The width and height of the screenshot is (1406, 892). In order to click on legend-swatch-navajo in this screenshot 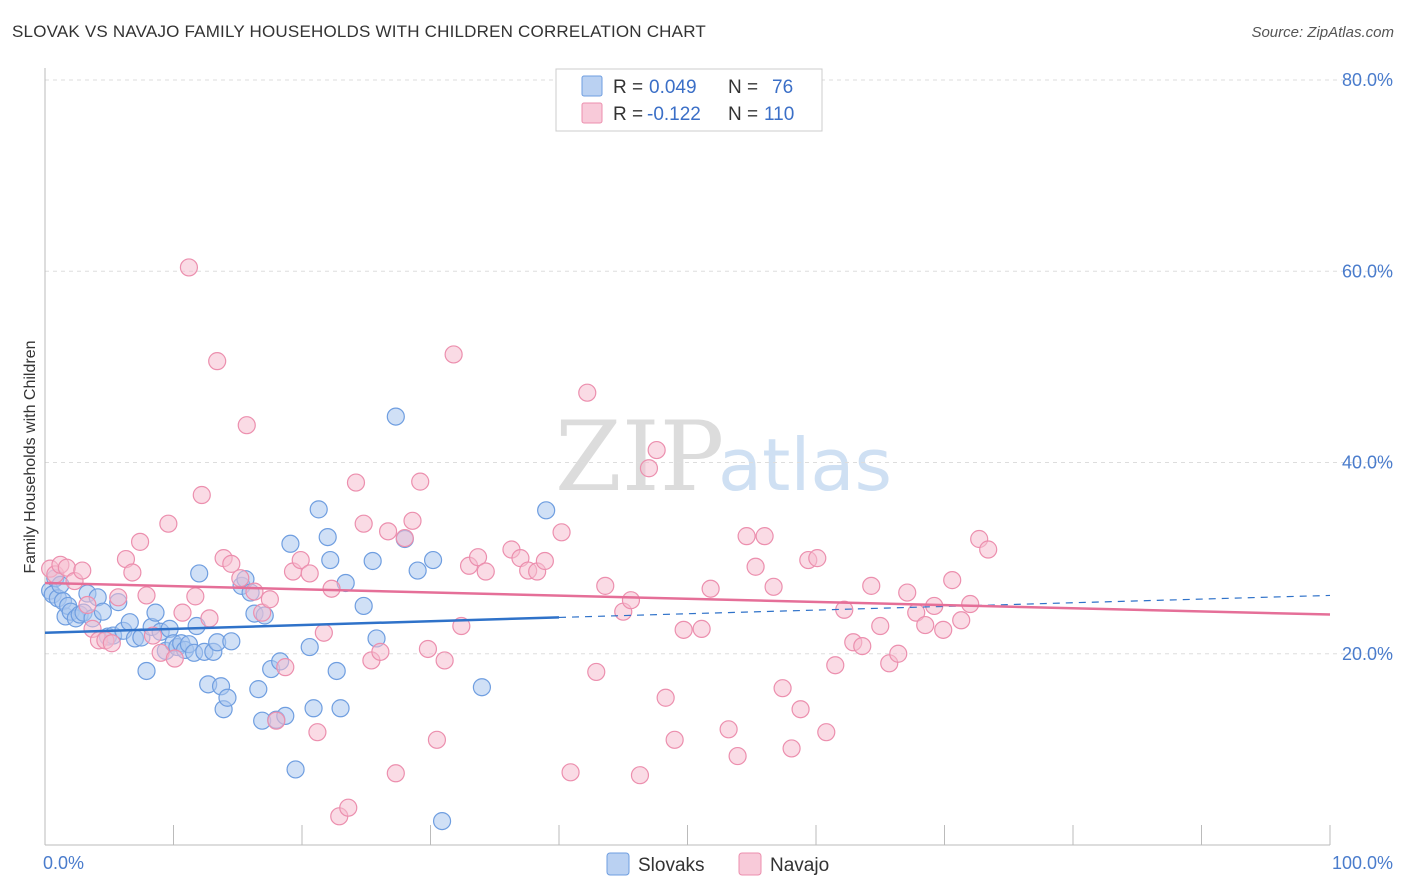, I will do `click(592, 113)`.